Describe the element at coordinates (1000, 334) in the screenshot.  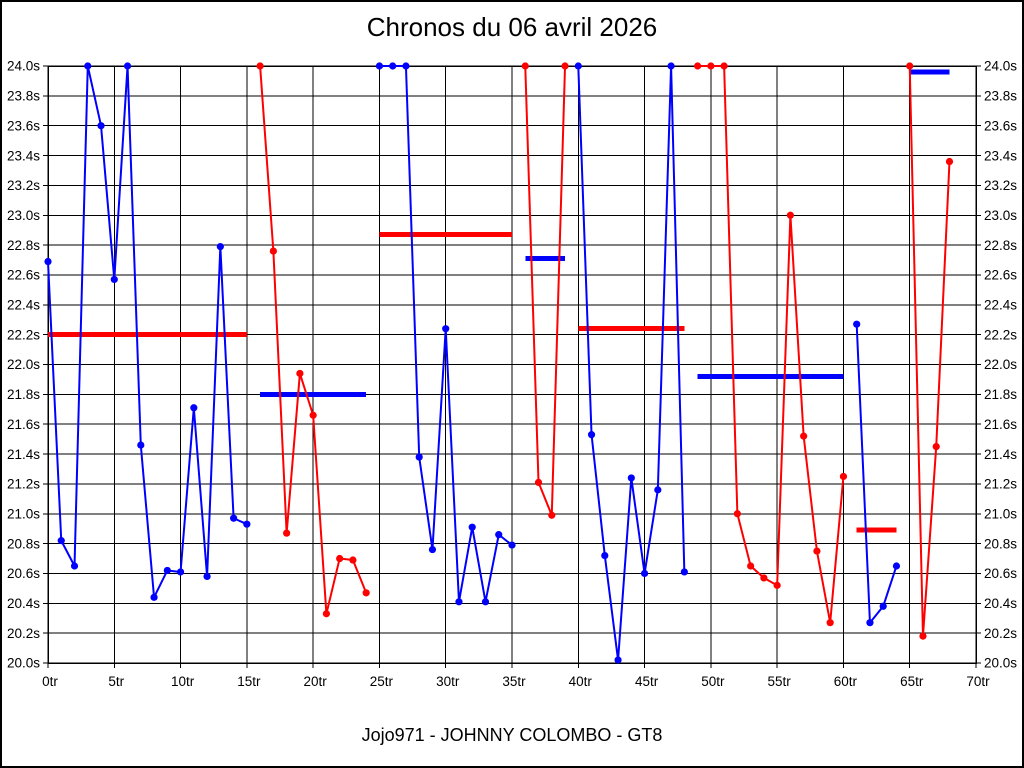
I see `y-axis-label-right: 22.2s` at that location.